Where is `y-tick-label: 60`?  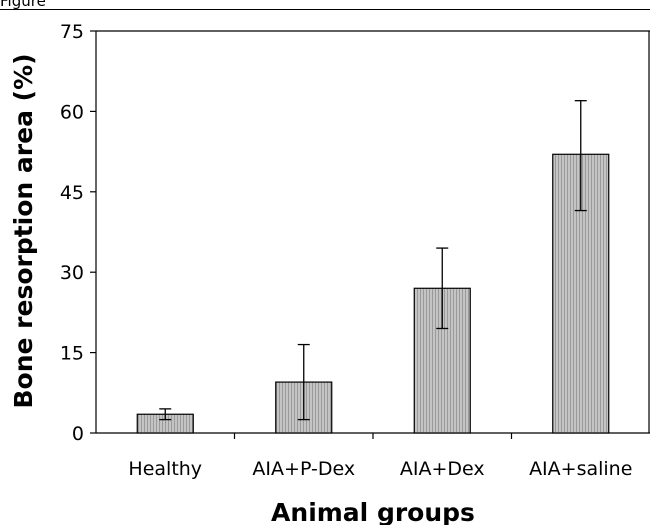
y-tick-label: 60 is located at coordinates (72, 112).